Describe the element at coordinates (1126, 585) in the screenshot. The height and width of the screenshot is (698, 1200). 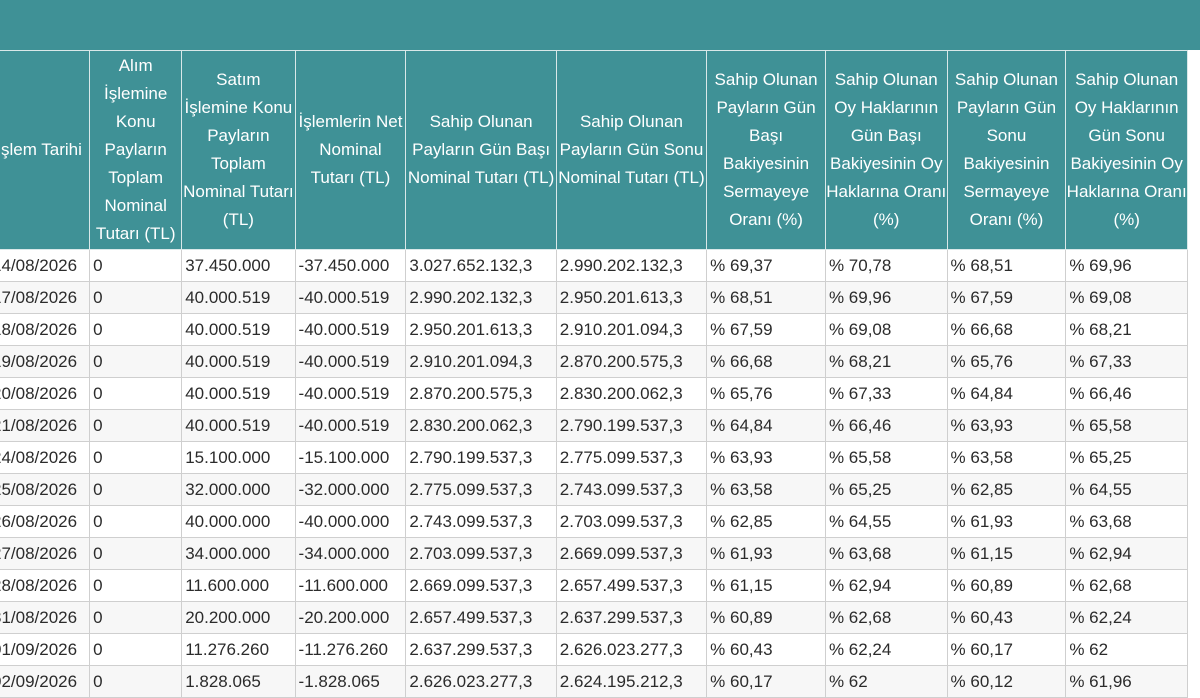
I see `cell-end-voting-ratio: % 62,68` at that location.